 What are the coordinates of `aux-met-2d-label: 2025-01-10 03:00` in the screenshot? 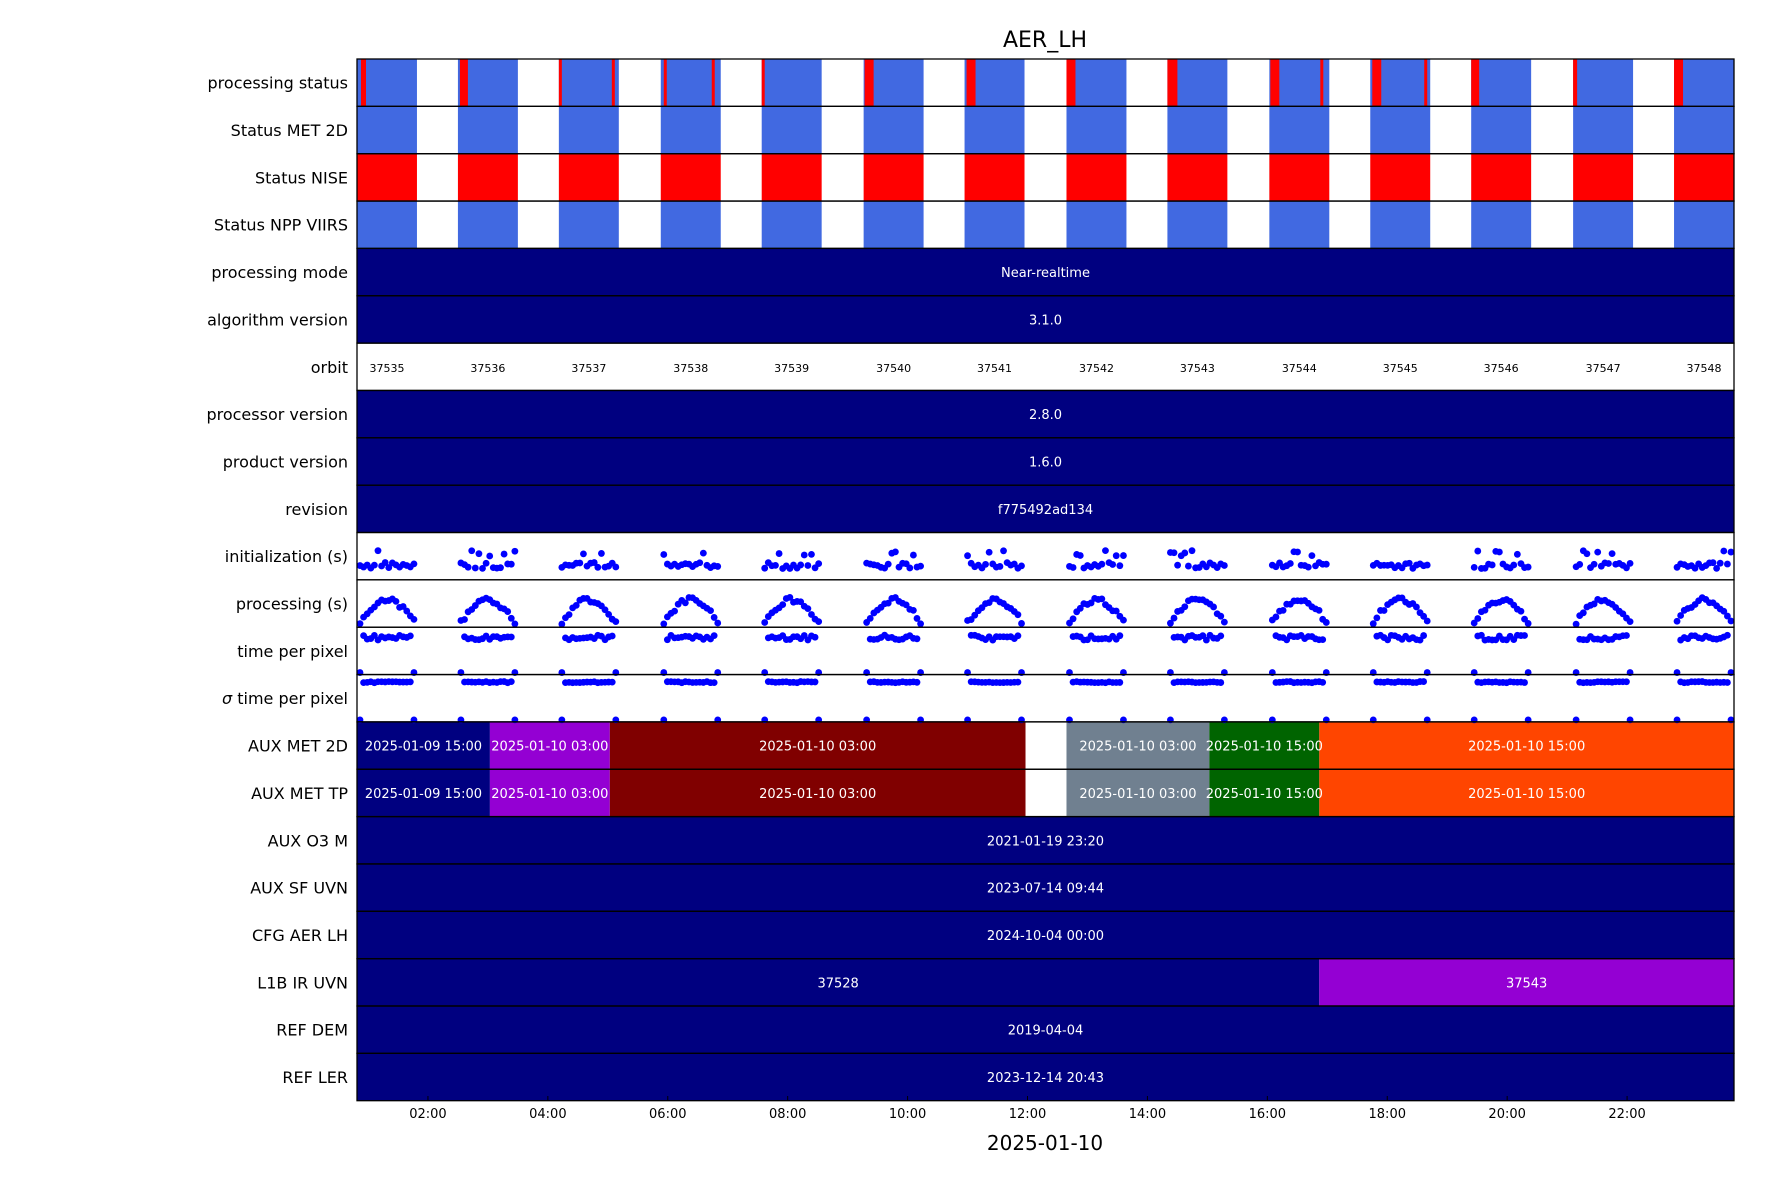 It's located at (817, 747).